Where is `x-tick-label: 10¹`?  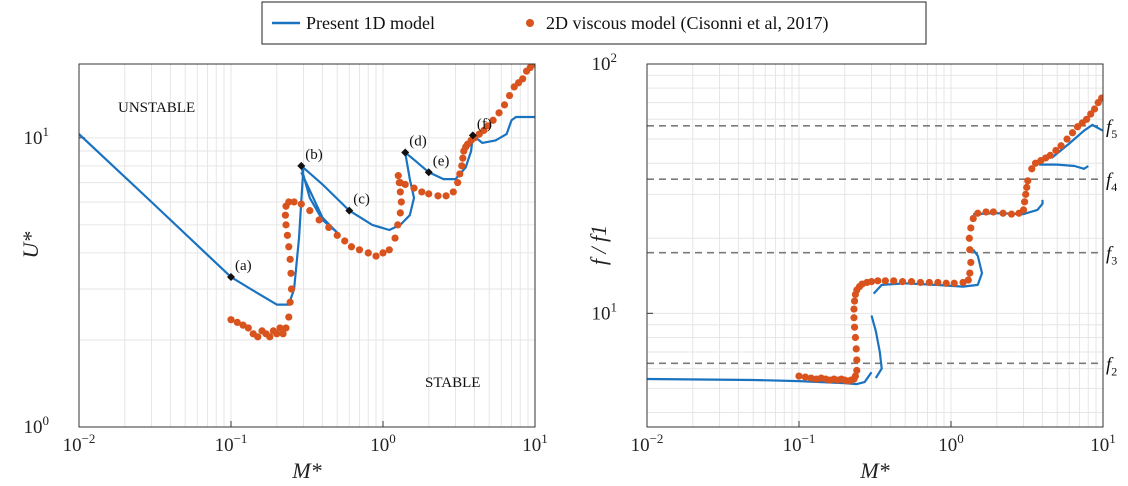 x-tick-label: 10¹ is located at coordinates (535, 443).